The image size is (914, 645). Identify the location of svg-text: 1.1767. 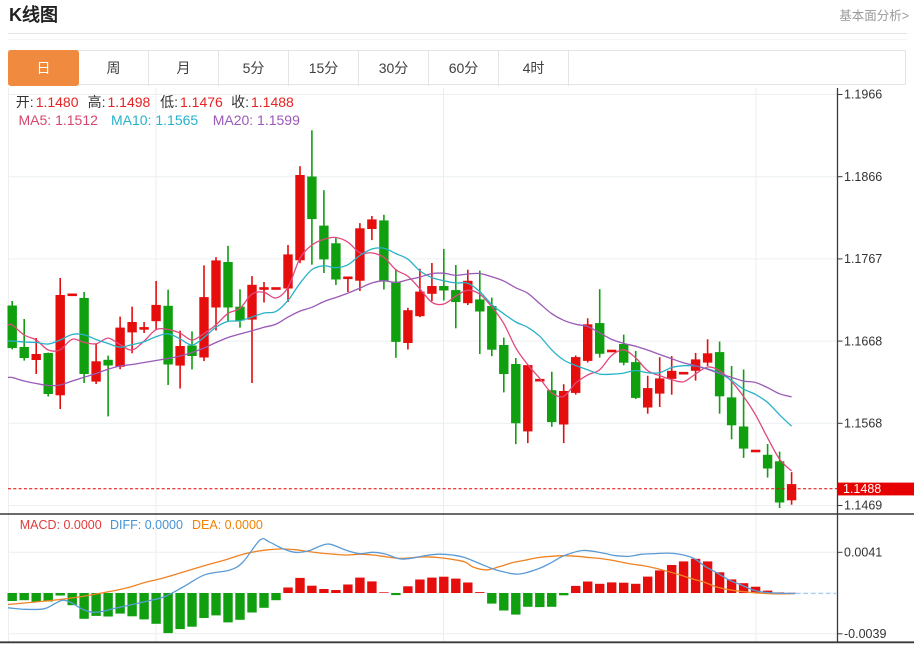
(863, 259).